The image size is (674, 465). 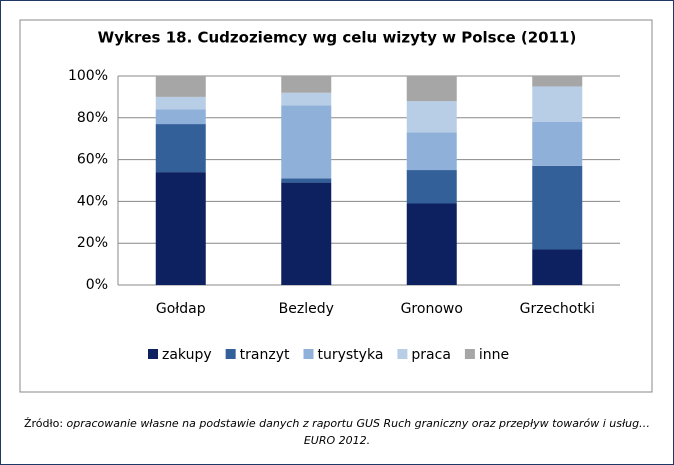 I want to click on legend-label: inne, so click(x=494, y=355).